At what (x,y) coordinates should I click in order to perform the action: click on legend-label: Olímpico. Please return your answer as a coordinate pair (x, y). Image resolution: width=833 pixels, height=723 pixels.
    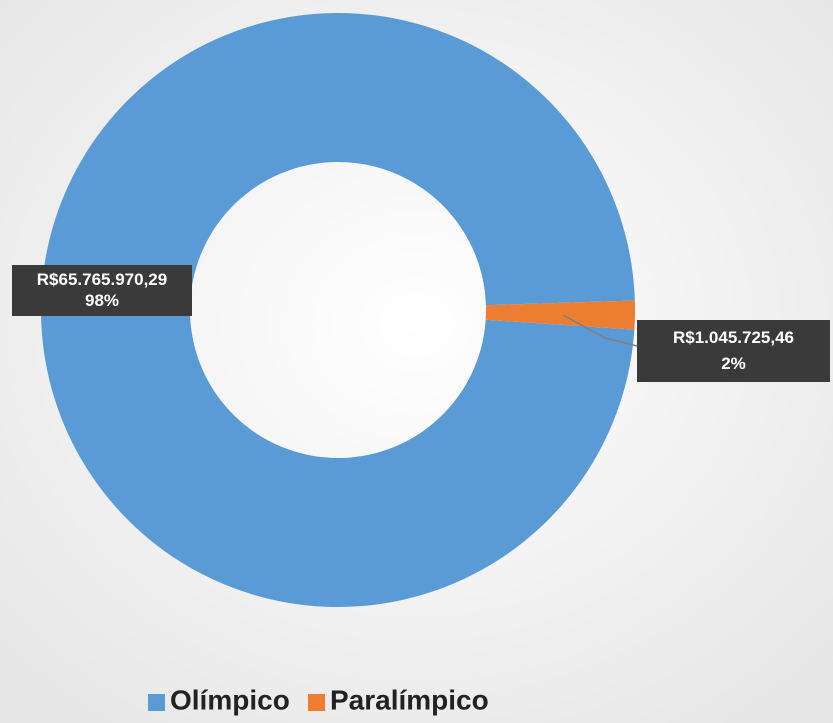
    Looking at the image, I should click on (230, 699).